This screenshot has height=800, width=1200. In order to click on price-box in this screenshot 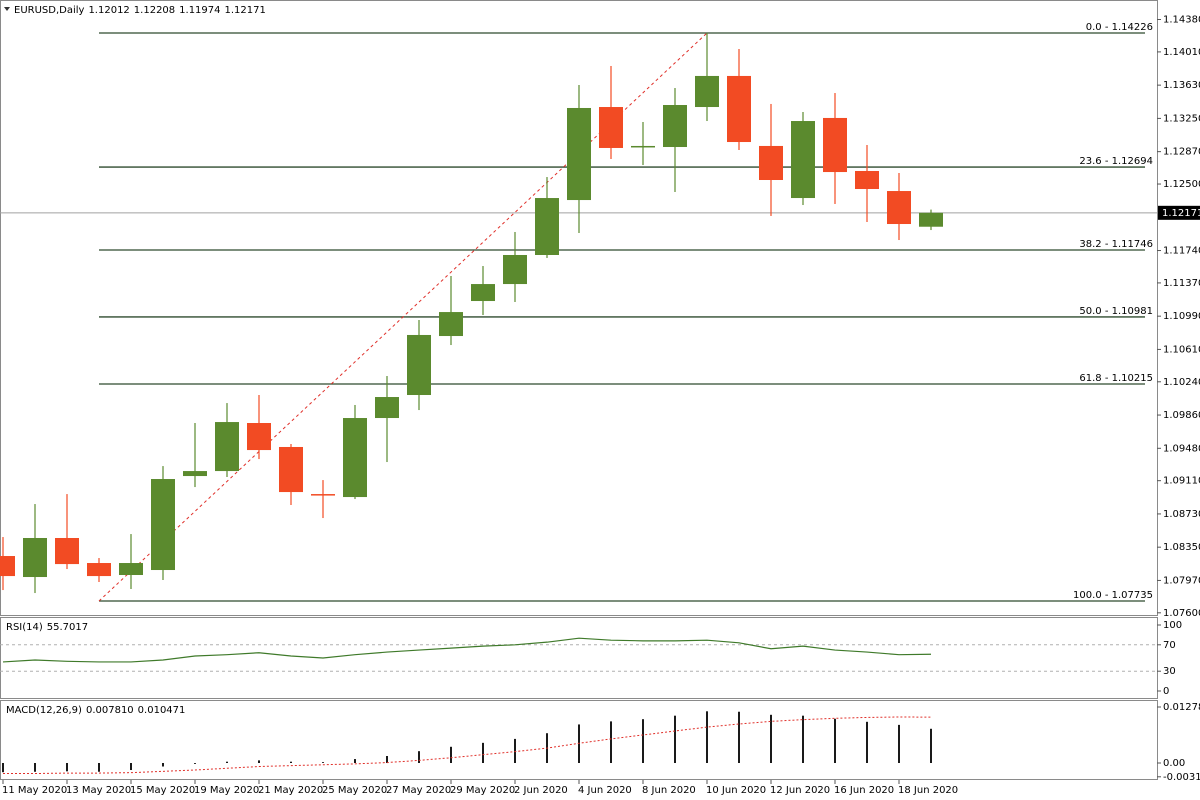, I will do `click(1179, 212)`.